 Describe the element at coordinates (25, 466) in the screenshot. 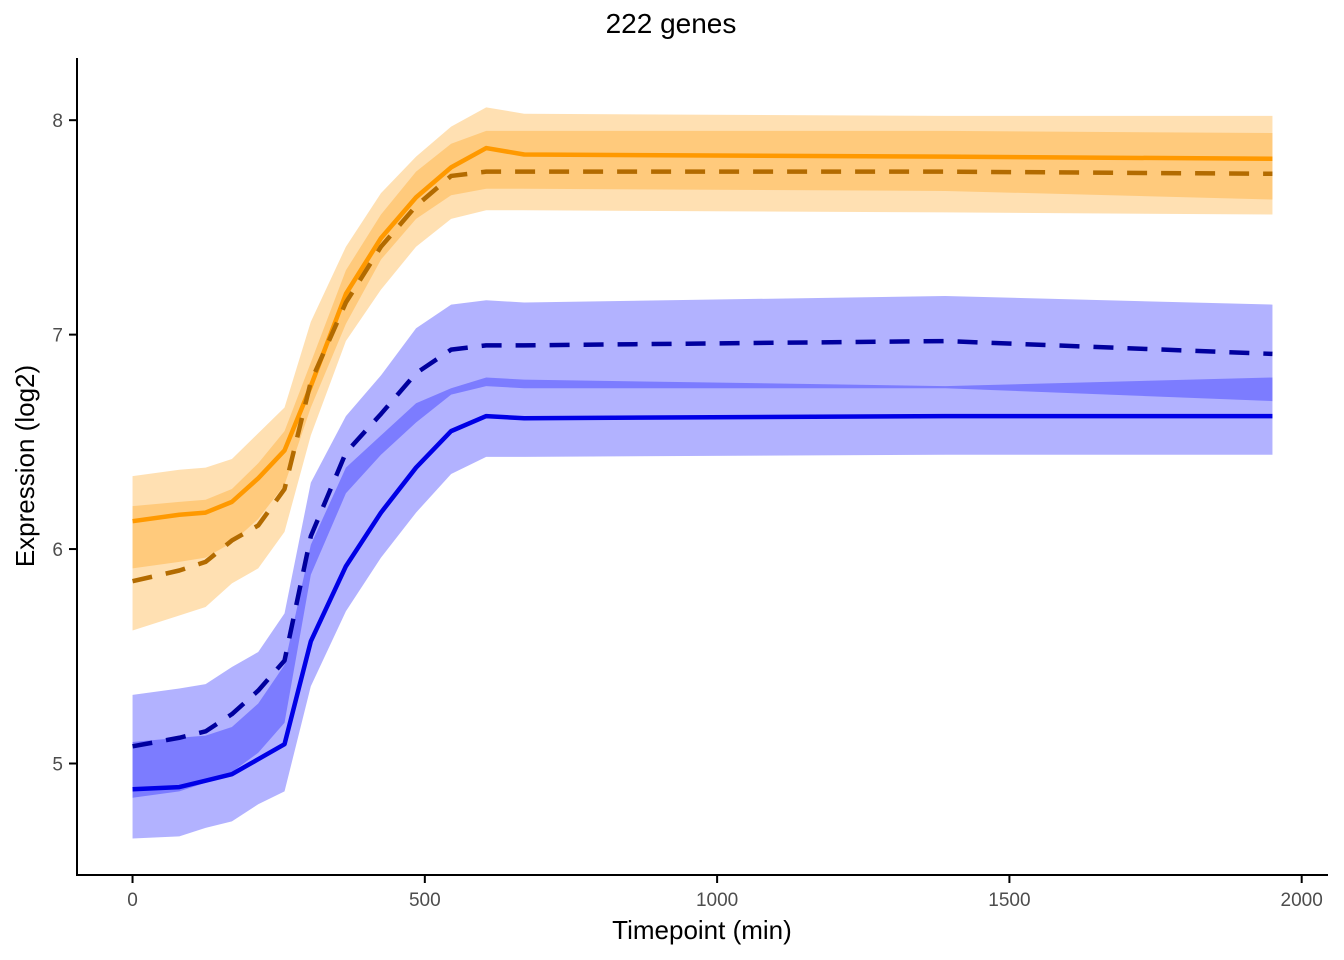

I see `y-axis-label: Expression (log2)` at that location.